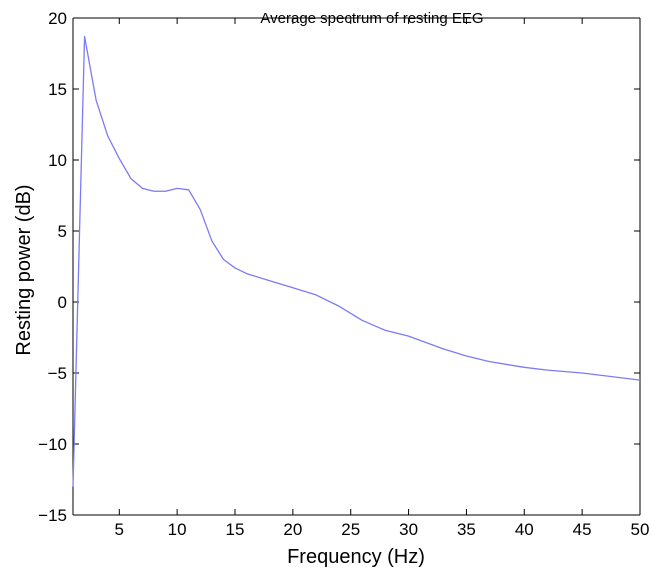 This screenshot has height=580, width=652. What do you see at coordinates (177, 529) in the screenshot?
I see `x-tick-label: 10` at bounding box center [177, 529].